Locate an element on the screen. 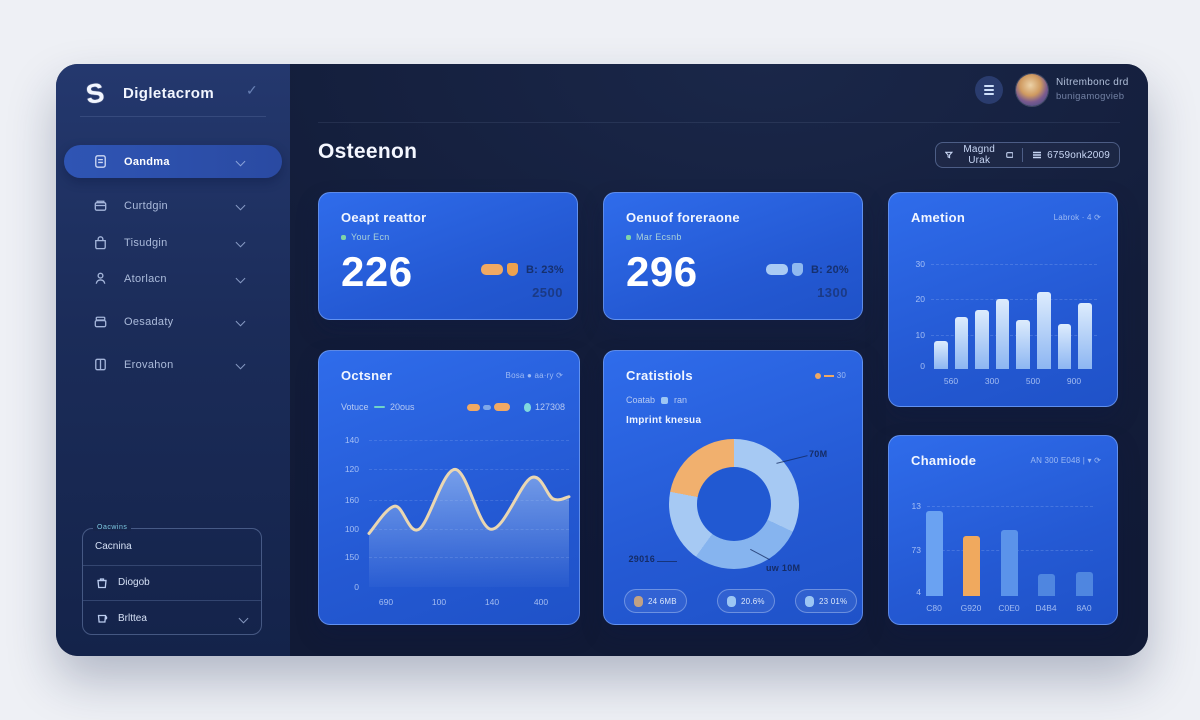 Image resolution: width=1200 pixels, height=720 pixels. cup-icon is located at coordinates (102, 618).